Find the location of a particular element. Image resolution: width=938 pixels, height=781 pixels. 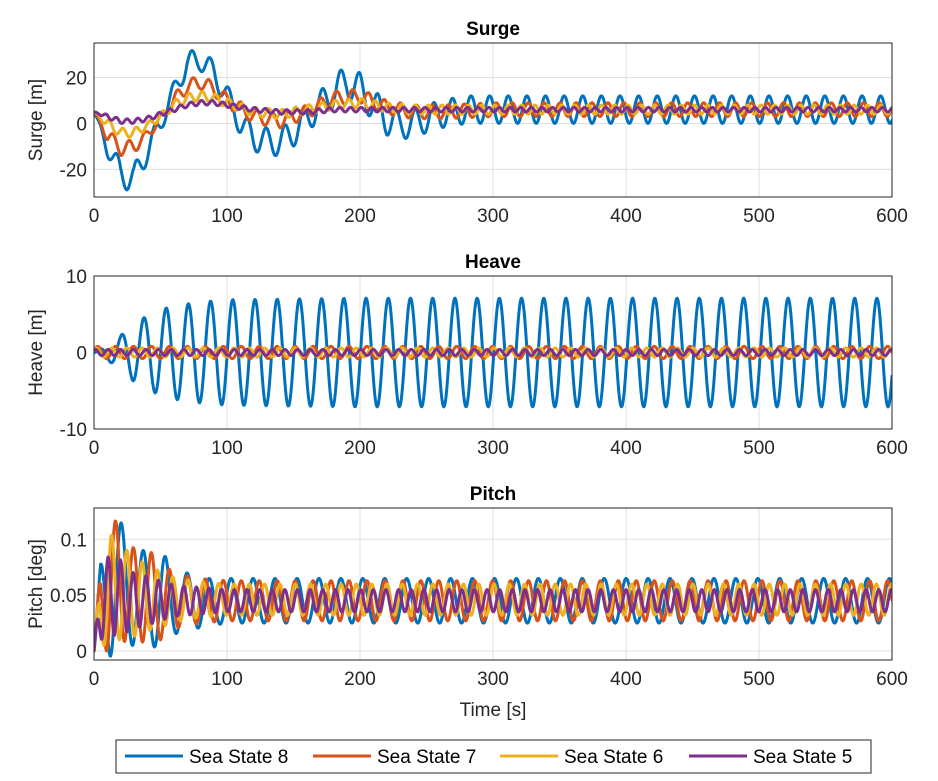

legend-label: Sea State 8 is located at coordinates (238, 757).